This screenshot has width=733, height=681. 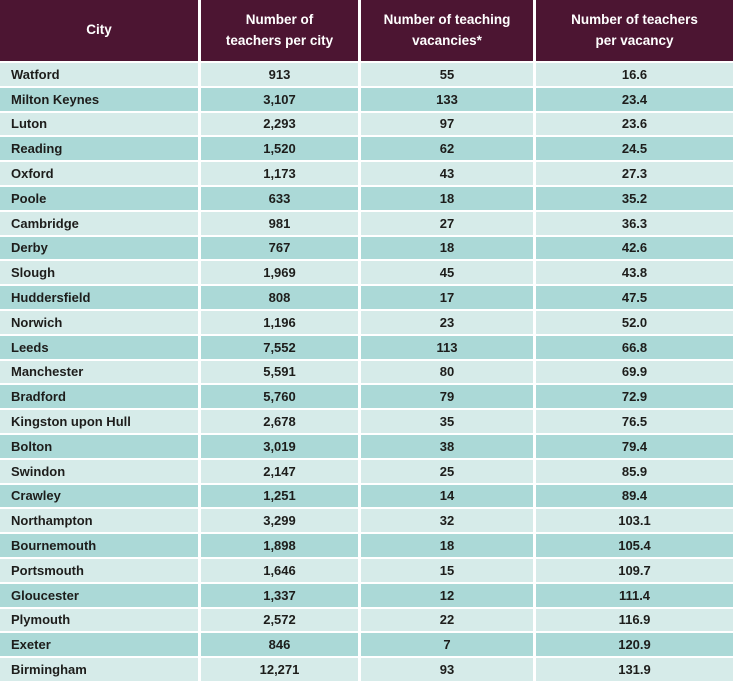 What do you see at coordinates (99, 99) in the screenshot?
I see `city-cell: Milton Keynes` at bounding box center [99, 99].